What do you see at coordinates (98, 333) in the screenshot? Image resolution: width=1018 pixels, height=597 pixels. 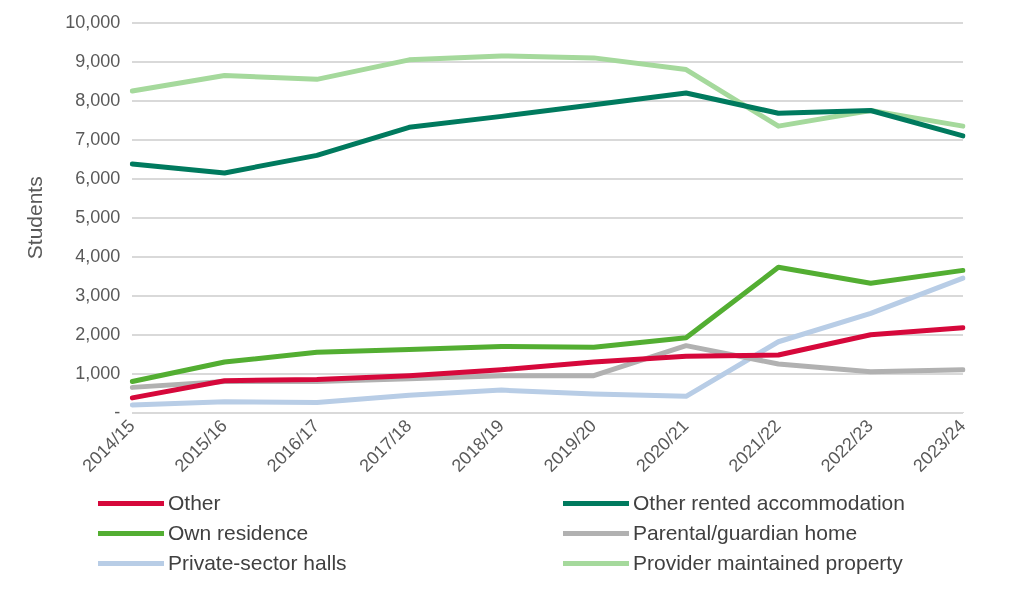 I see `y-tick-label: 2,000` at bounding box center [98, 333].